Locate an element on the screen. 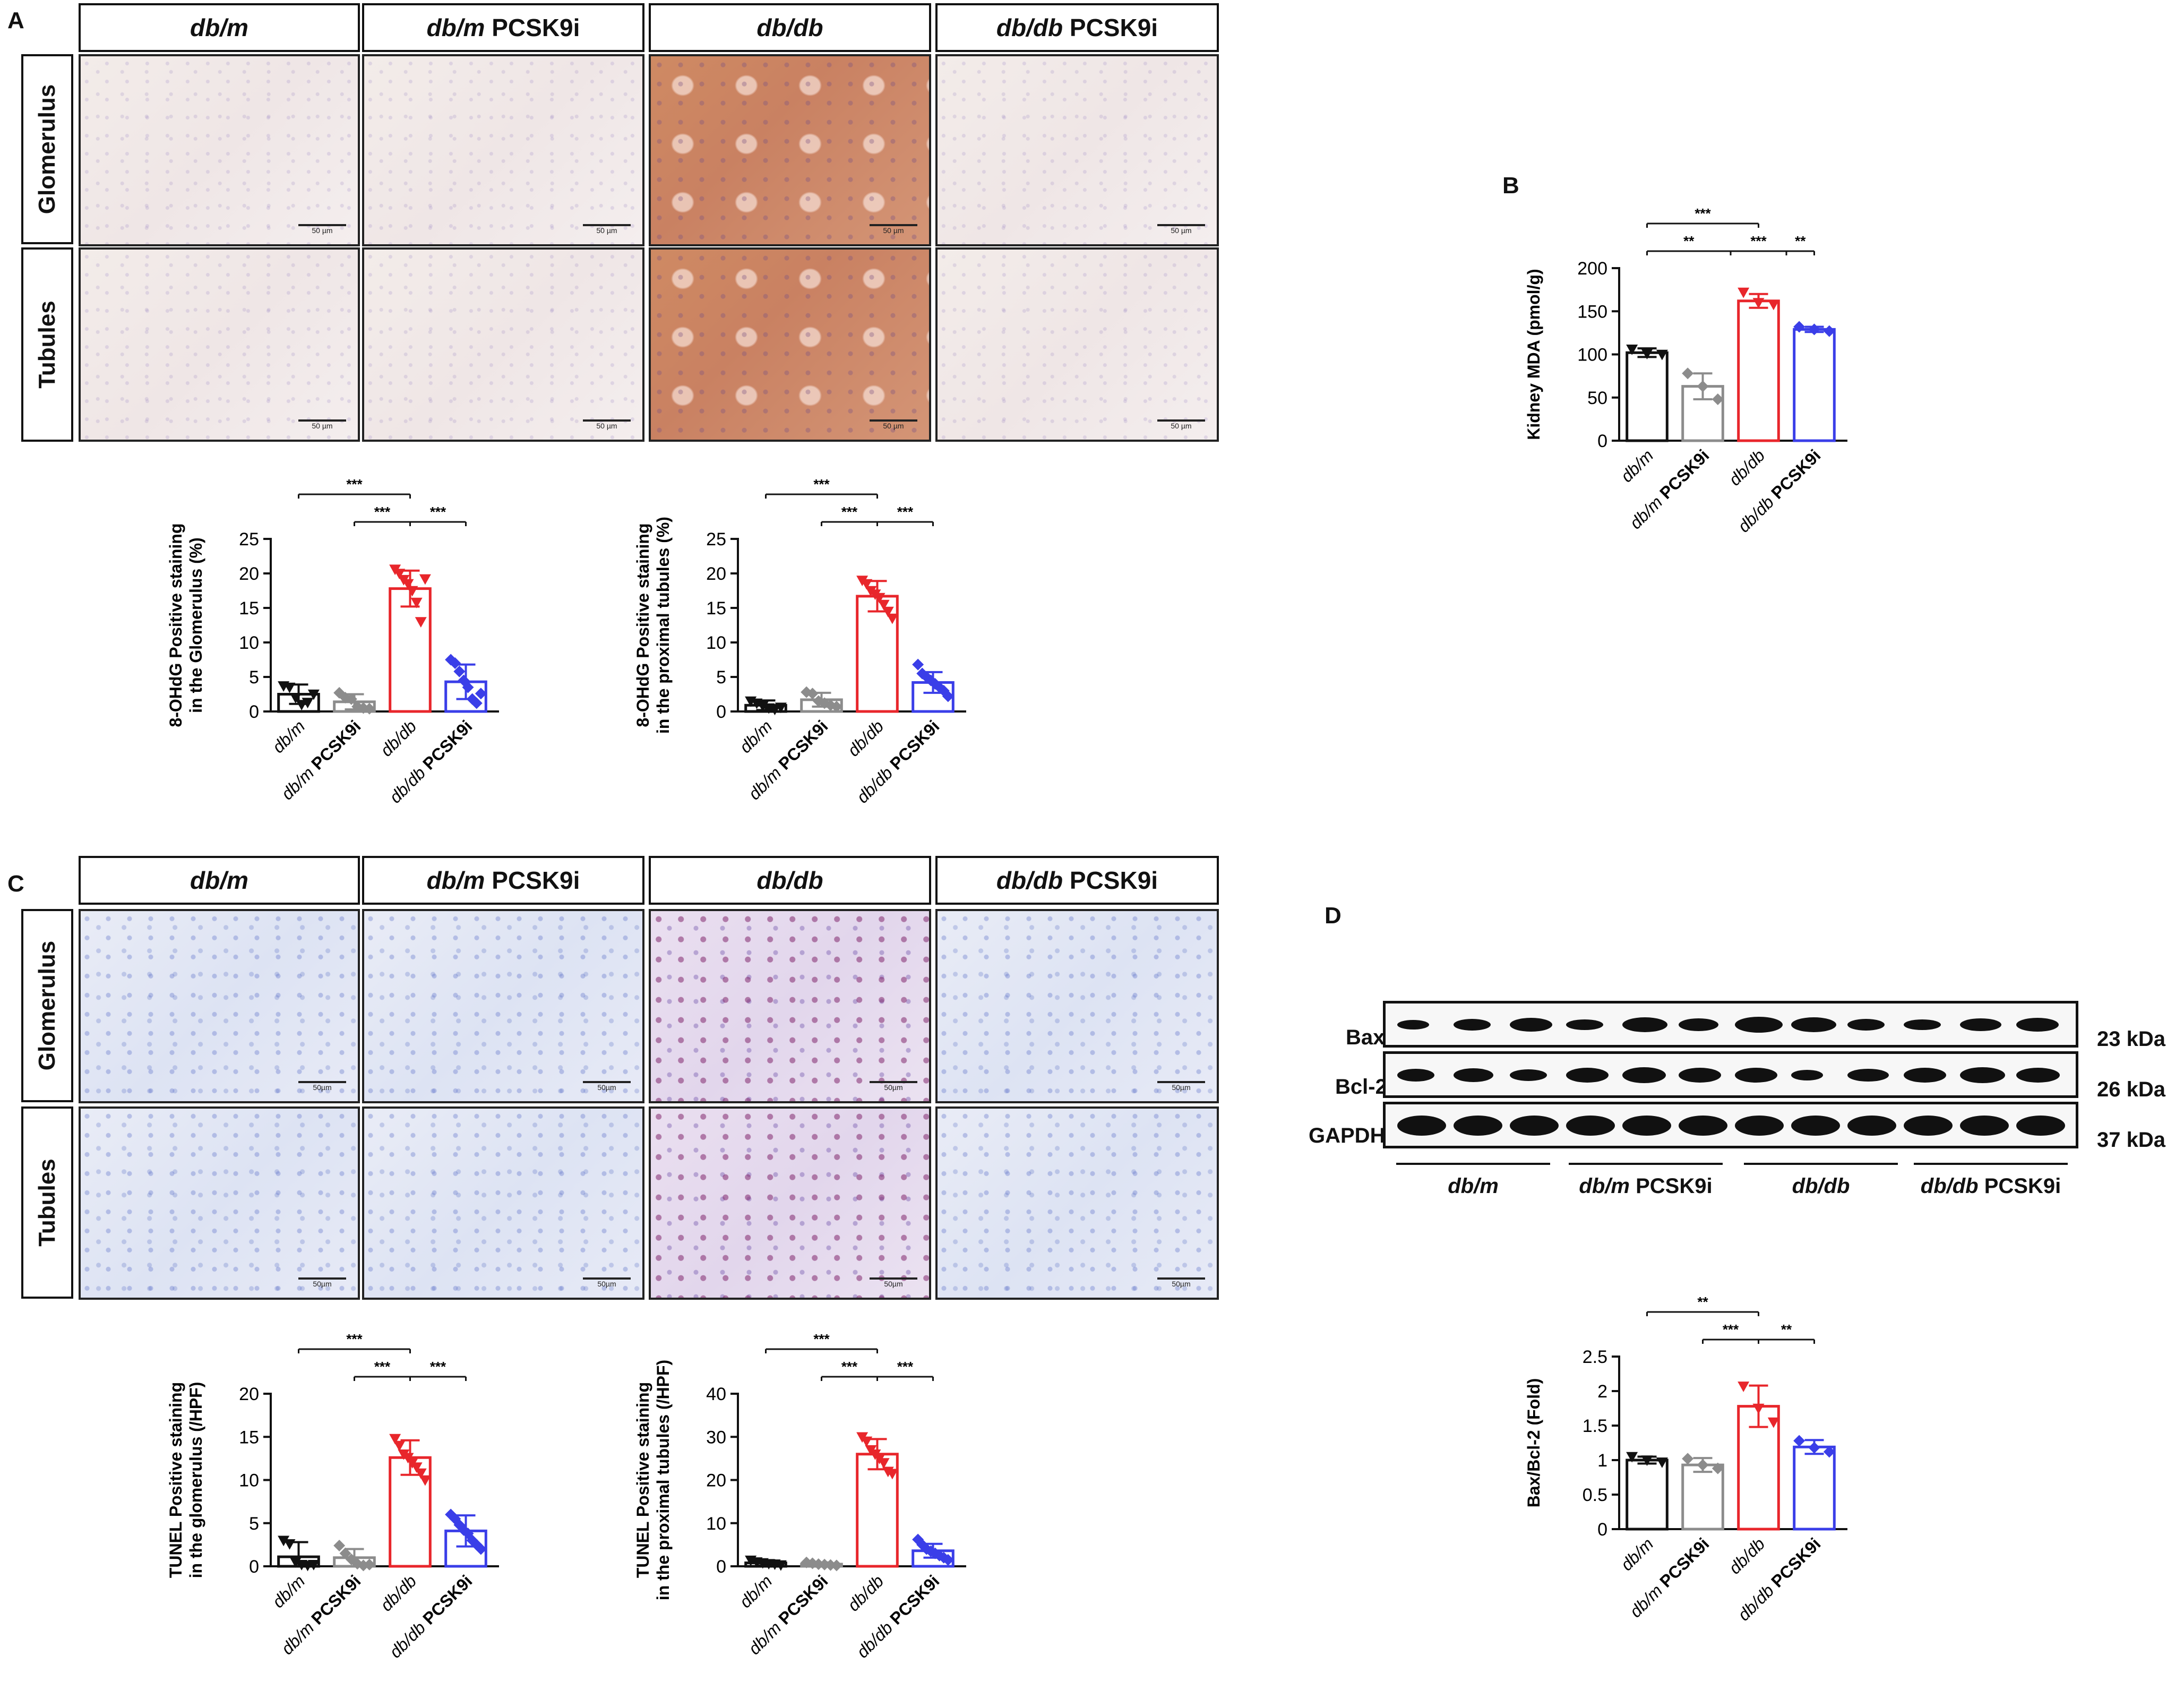  y-tick-label: 2.5 is located at coordinates (1595, 1357).